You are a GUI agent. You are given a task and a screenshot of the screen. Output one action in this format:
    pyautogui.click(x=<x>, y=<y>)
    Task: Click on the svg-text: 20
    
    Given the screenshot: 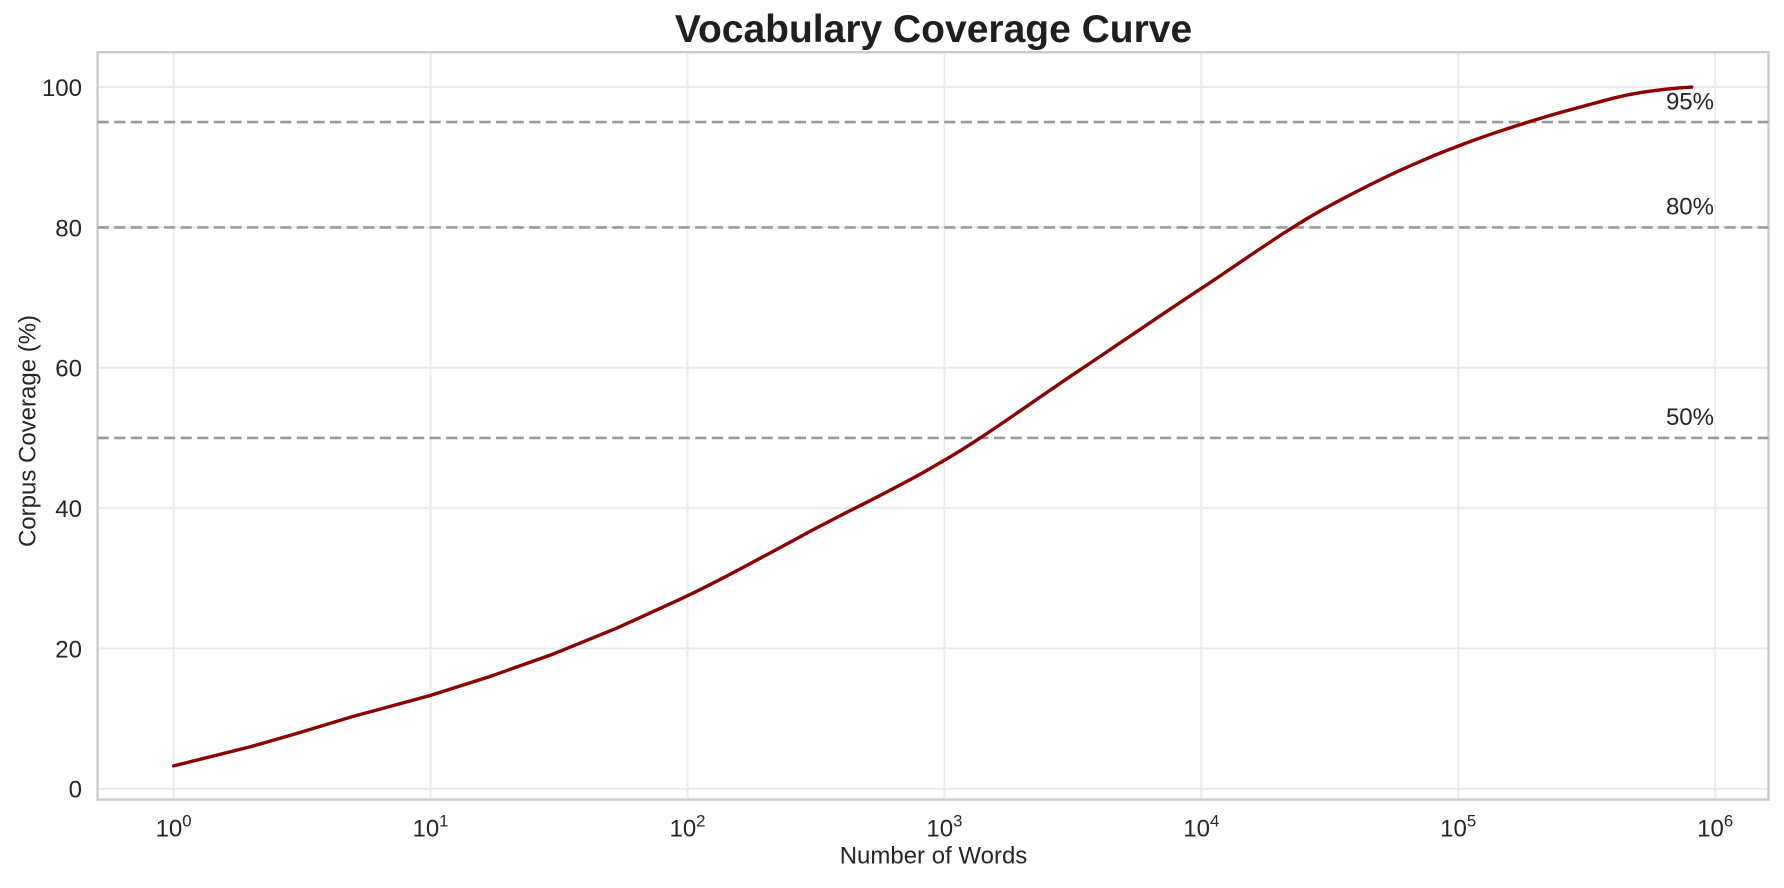 What is the action you would take?
    pyautogui.click(x=68, y=649)
    